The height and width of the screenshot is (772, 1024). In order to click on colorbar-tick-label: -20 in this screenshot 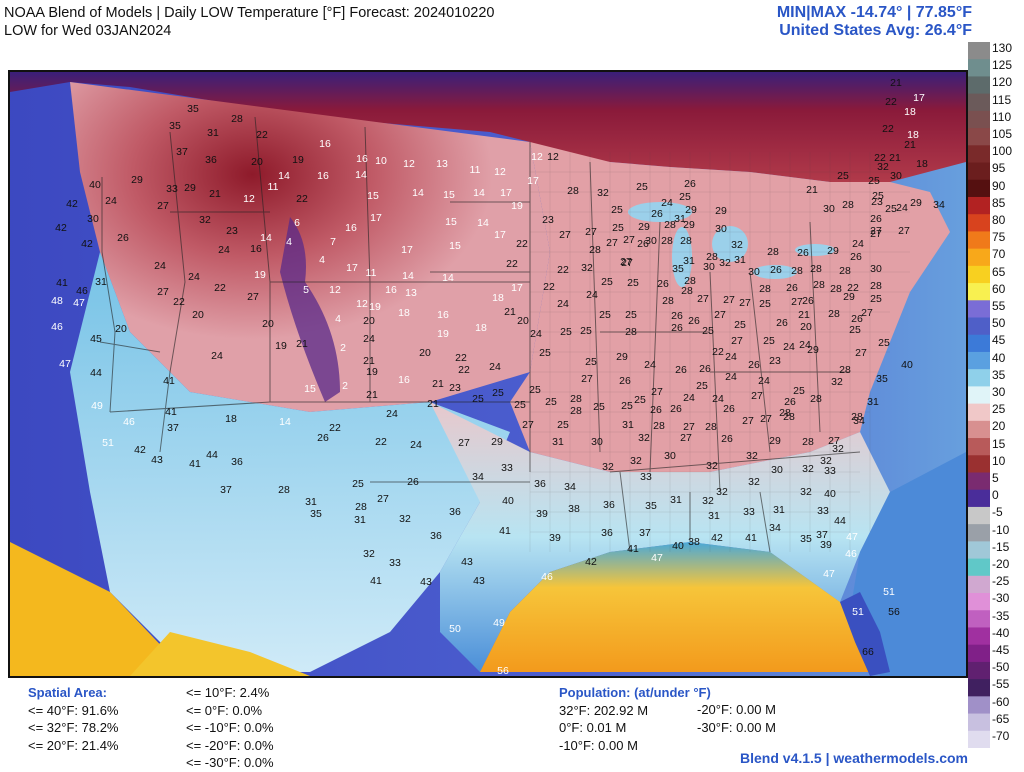, I will do `click(1001, 564)`.